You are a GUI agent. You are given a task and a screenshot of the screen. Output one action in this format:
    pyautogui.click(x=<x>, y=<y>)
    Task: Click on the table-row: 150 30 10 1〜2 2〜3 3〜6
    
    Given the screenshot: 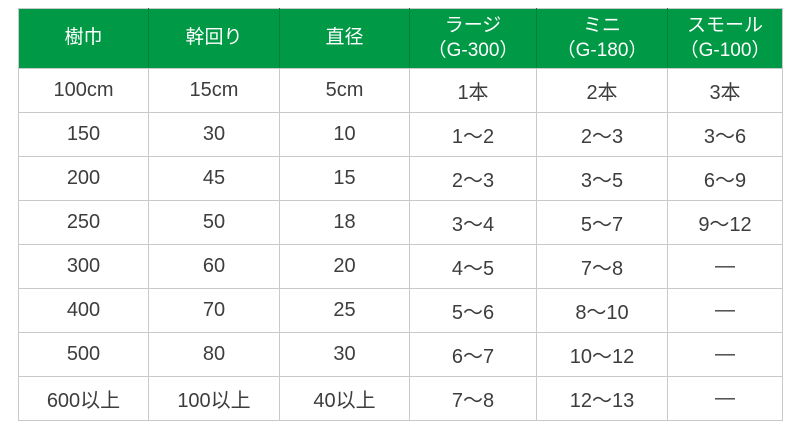 What is the action you would take?
    pyautogui.click(x=400, y=134)
    